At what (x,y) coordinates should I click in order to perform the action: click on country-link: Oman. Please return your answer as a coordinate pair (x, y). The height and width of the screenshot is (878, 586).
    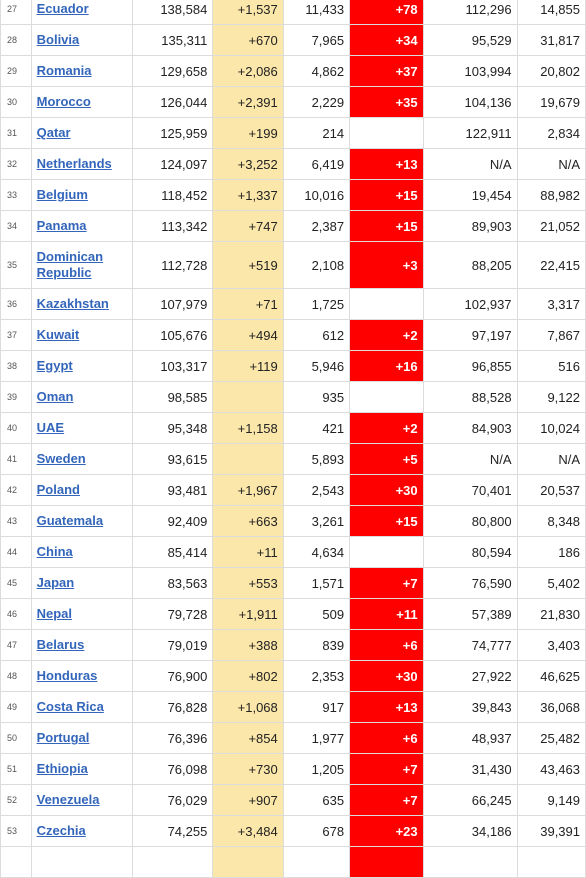
    Looking at the image, I should click on (55, 396).